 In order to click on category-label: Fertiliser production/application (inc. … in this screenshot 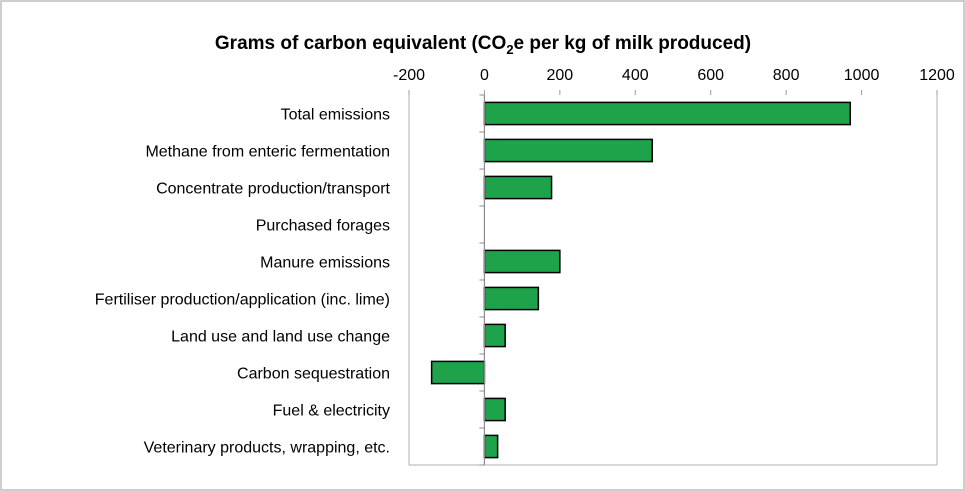, I will do `click(242, 300)`.